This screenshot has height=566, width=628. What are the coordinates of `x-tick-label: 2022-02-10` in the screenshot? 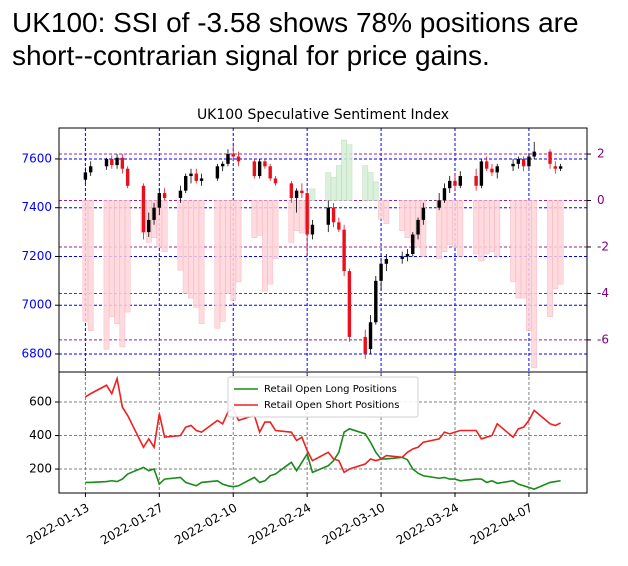 It's located at (205, 524).